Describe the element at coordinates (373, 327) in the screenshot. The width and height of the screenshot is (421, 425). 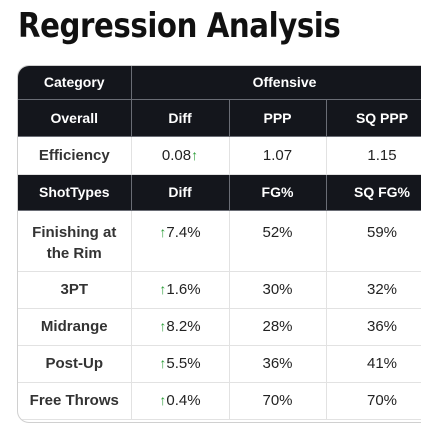
I see `cell-sq-fg: 36%` at that location.